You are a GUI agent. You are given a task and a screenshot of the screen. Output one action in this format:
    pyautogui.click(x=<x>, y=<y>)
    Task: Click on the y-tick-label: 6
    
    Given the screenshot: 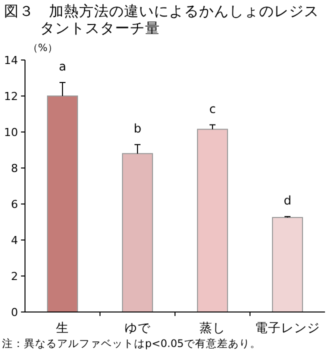 What is the action you would take?
    pyautogui.click(x=14, y=204)
    